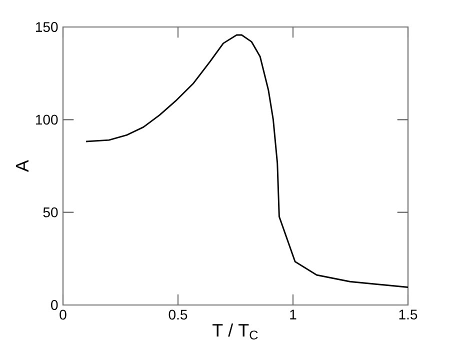  What do you see at coordinates (22, 166) in the screenshot?
I see `y-axis-title: A` at bounding box center [22, 166].